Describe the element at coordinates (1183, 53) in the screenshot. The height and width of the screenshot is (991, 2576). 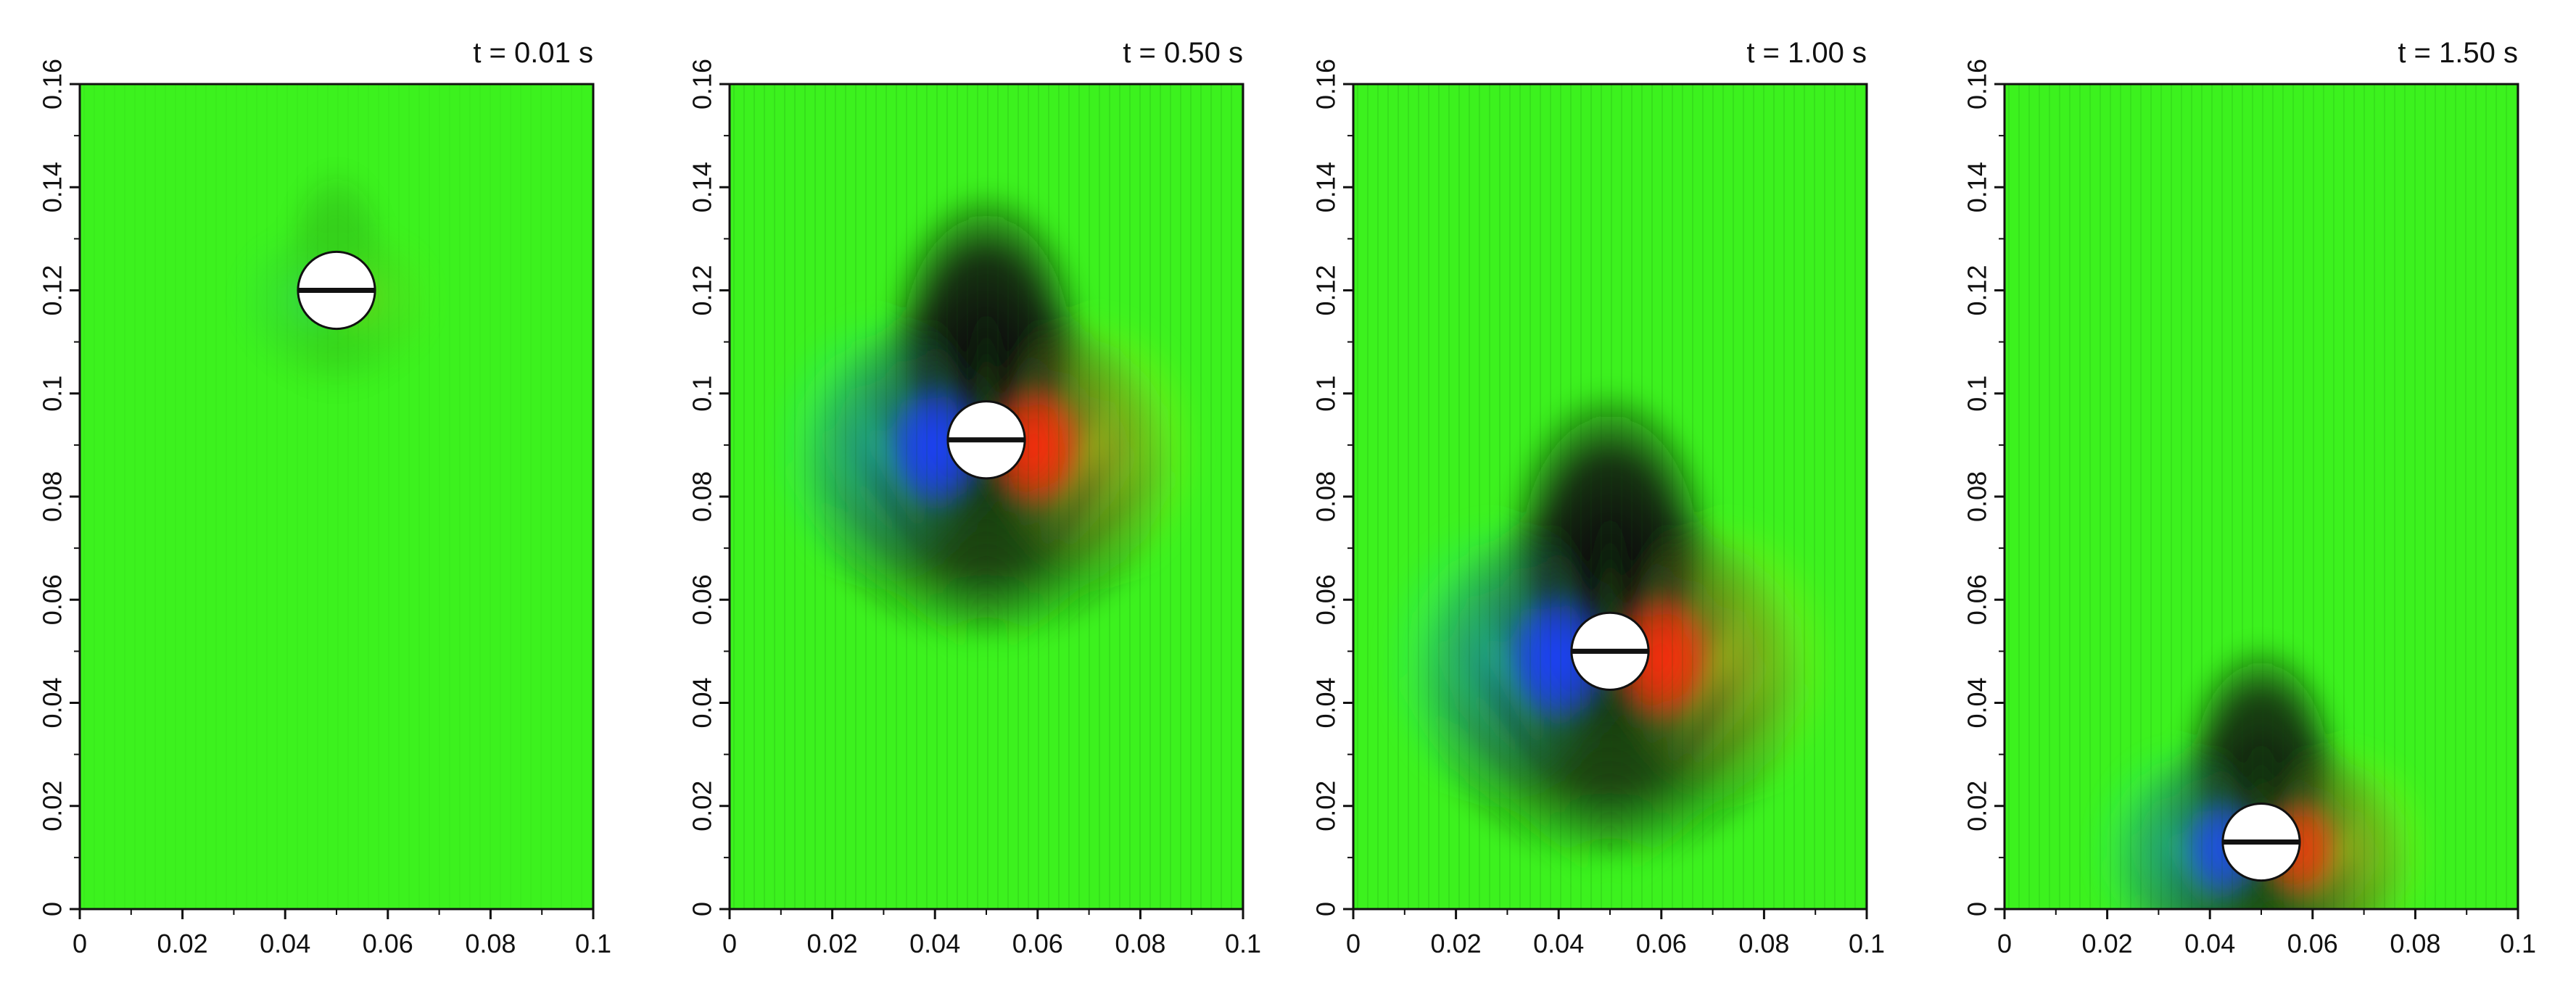
I see `panel-title: t = 0.50 s` at that location.